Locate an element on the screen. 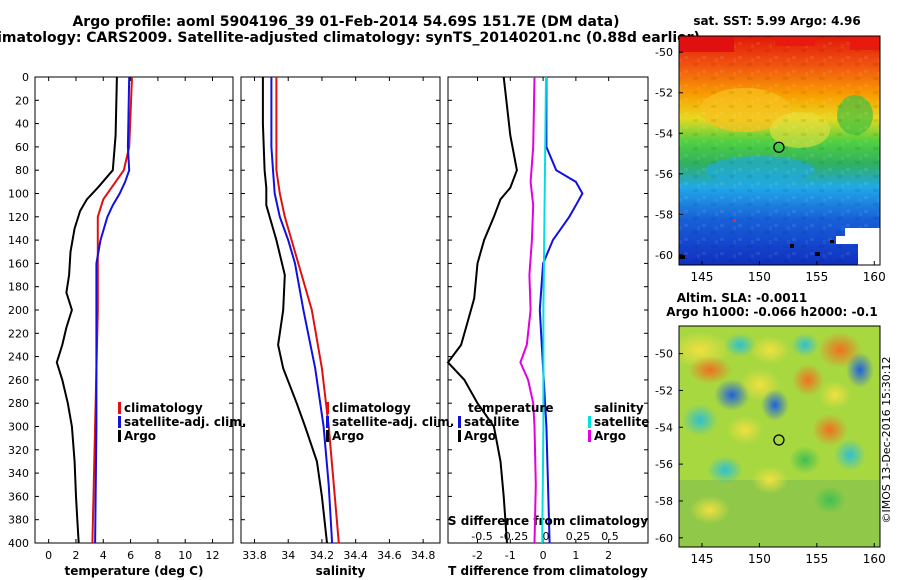  s-axis-label: S difference from climatology is located at coordinates (548, 521).